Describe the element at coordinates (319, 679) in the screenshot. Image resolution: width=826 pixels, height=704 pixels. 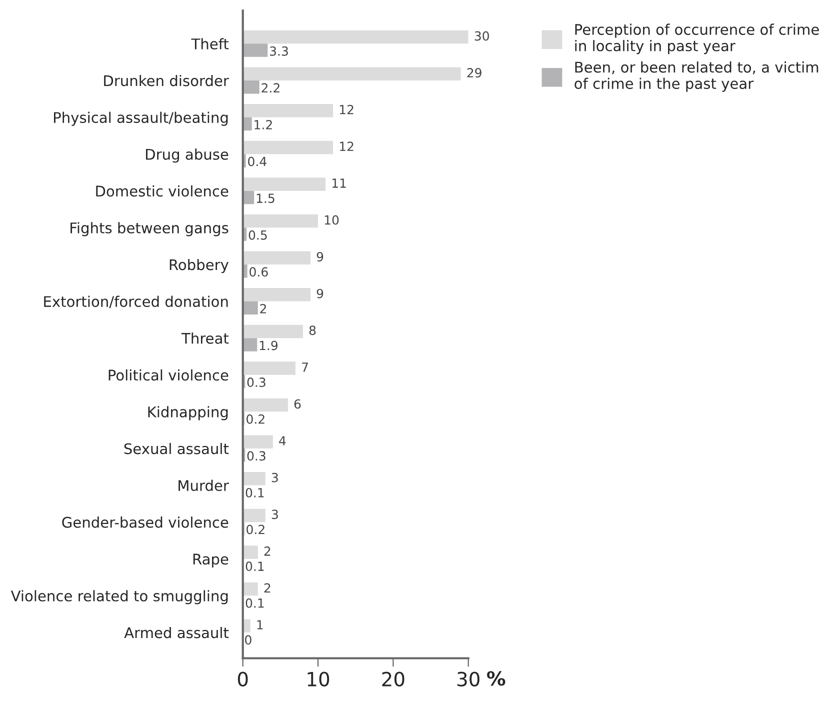
I see `x-tick-label: 10` at that location.